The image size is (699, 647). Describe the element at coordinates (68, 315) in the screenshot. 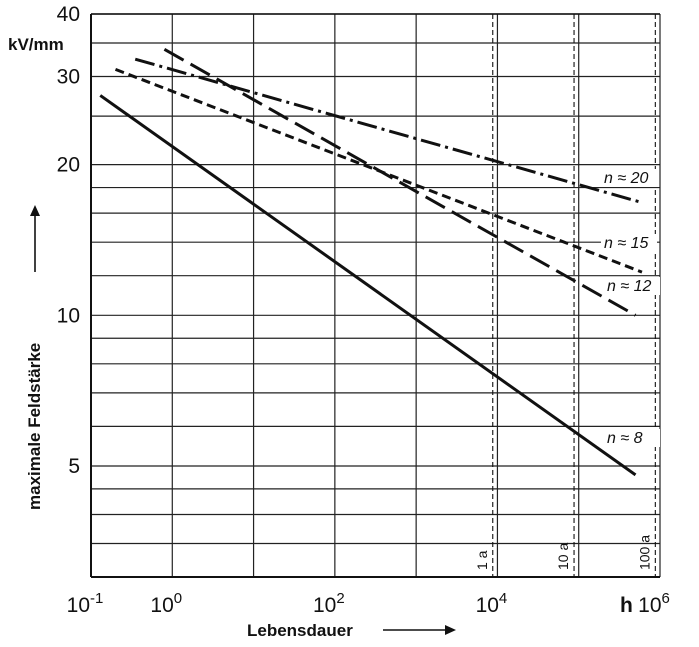

I see `y-tick-label: 10` at that location.